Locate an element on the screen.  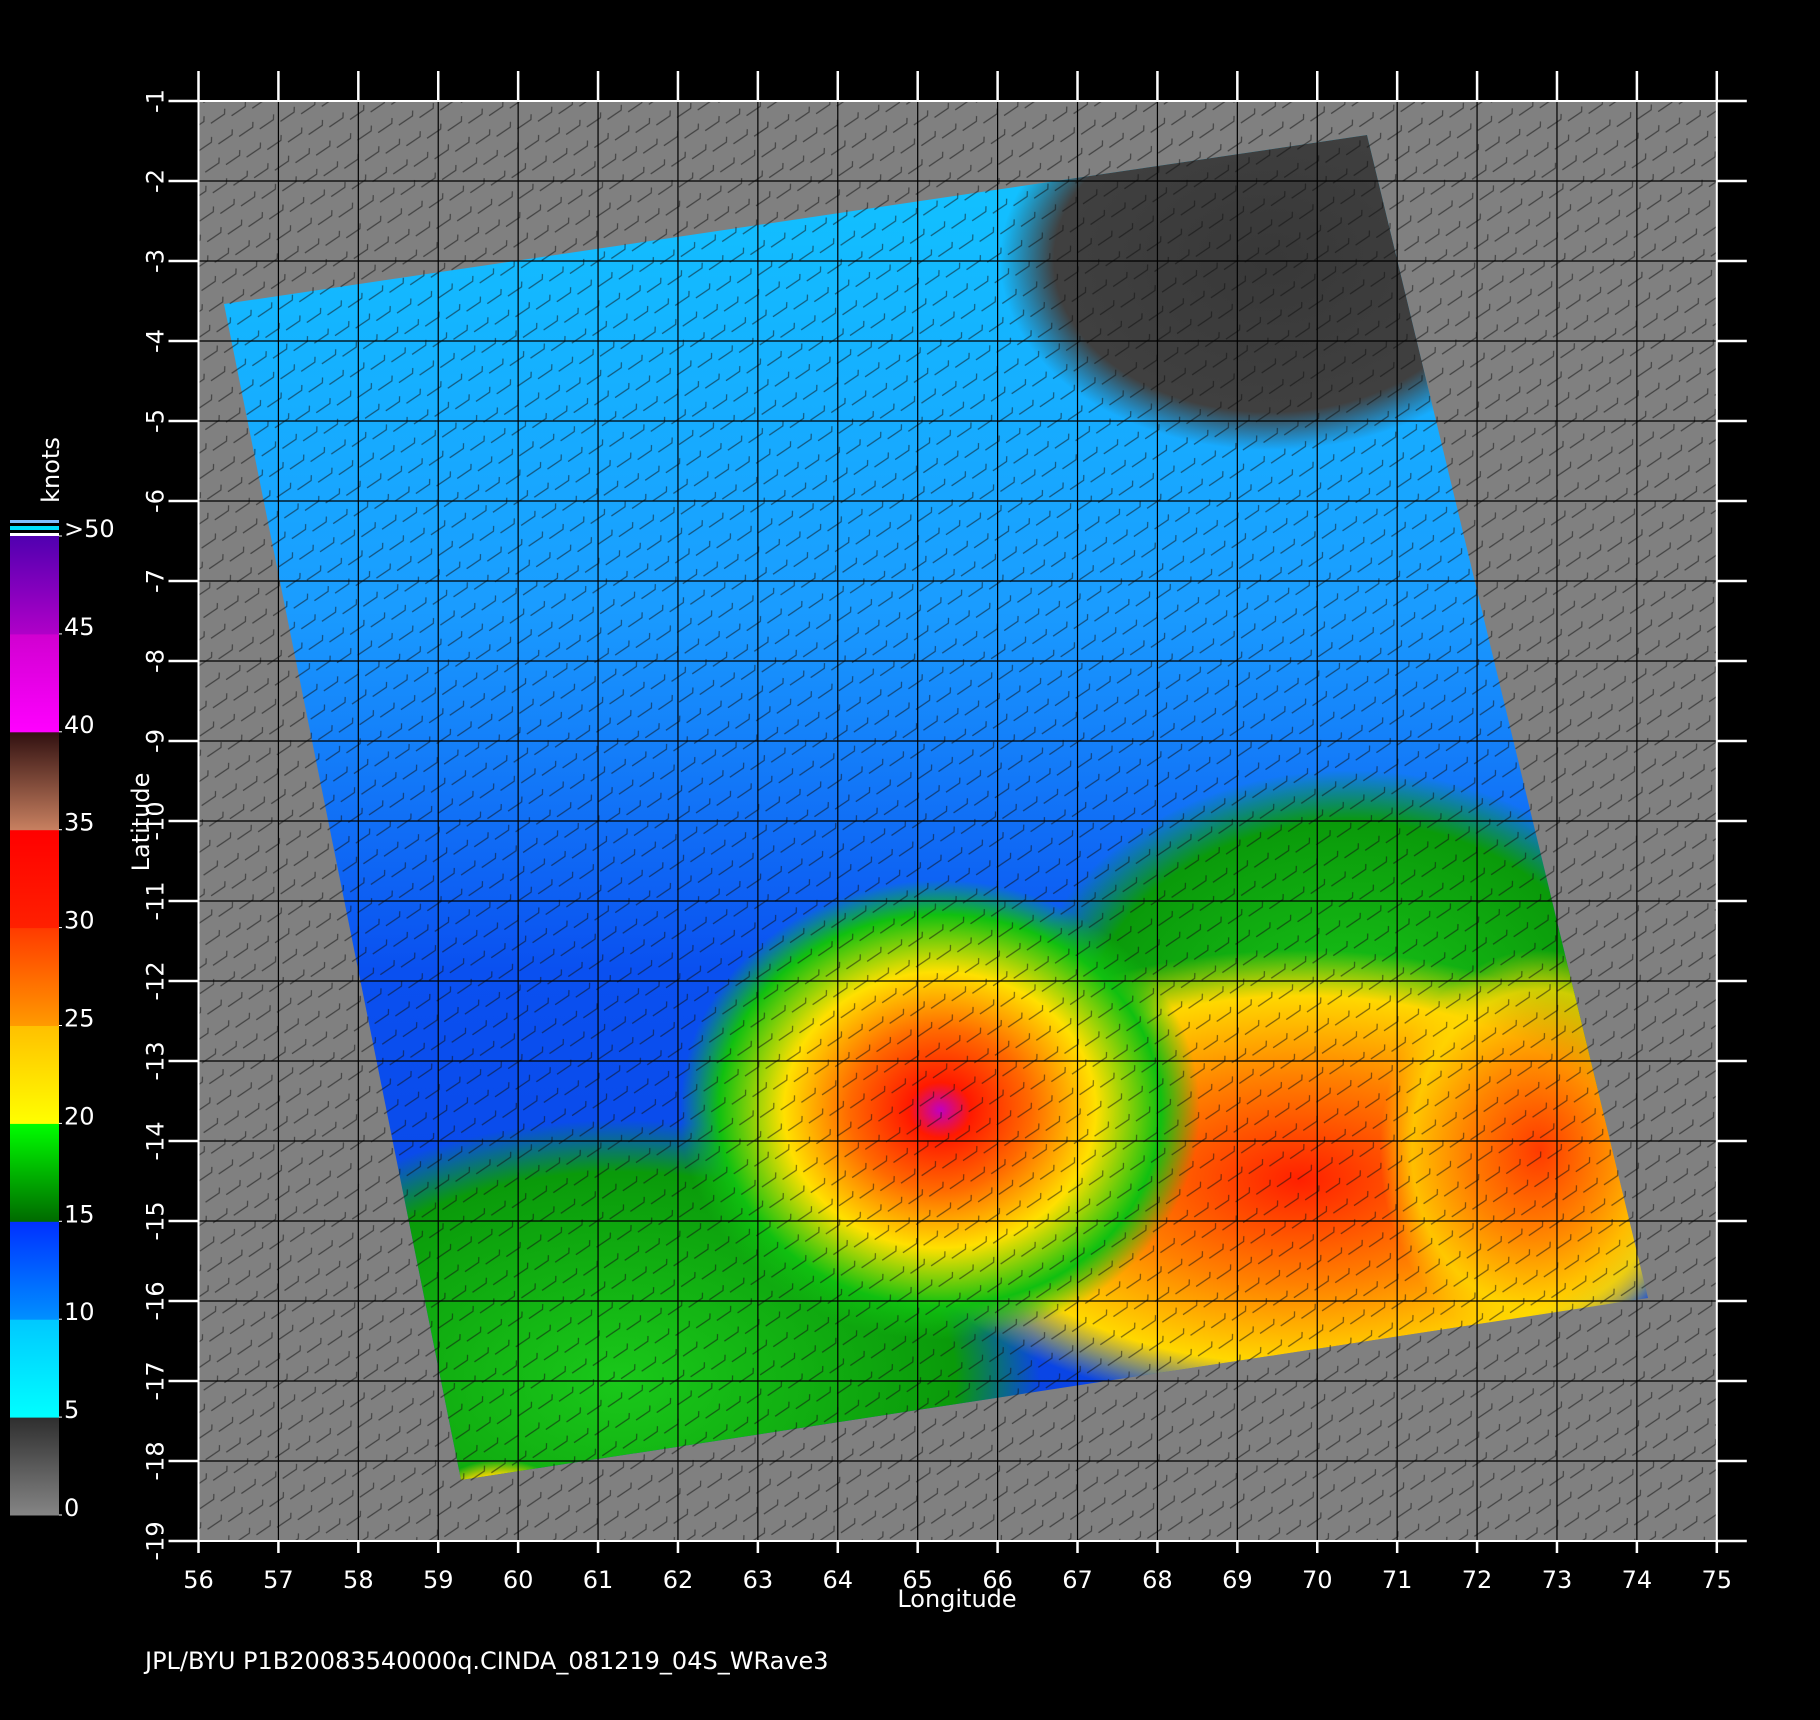
x-tick-label: 70 is located at coordinates (1317, 1580).